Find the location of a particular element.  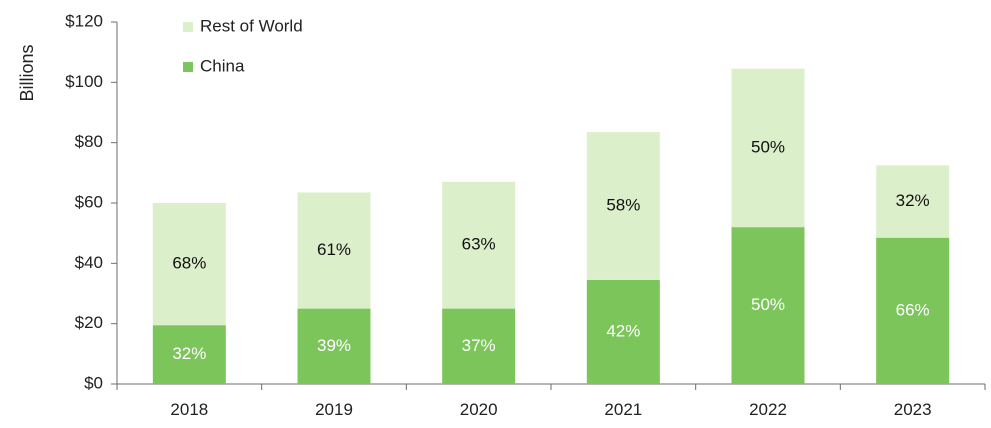

x-tick-label: 2023 is located at coordinates (913, 409).